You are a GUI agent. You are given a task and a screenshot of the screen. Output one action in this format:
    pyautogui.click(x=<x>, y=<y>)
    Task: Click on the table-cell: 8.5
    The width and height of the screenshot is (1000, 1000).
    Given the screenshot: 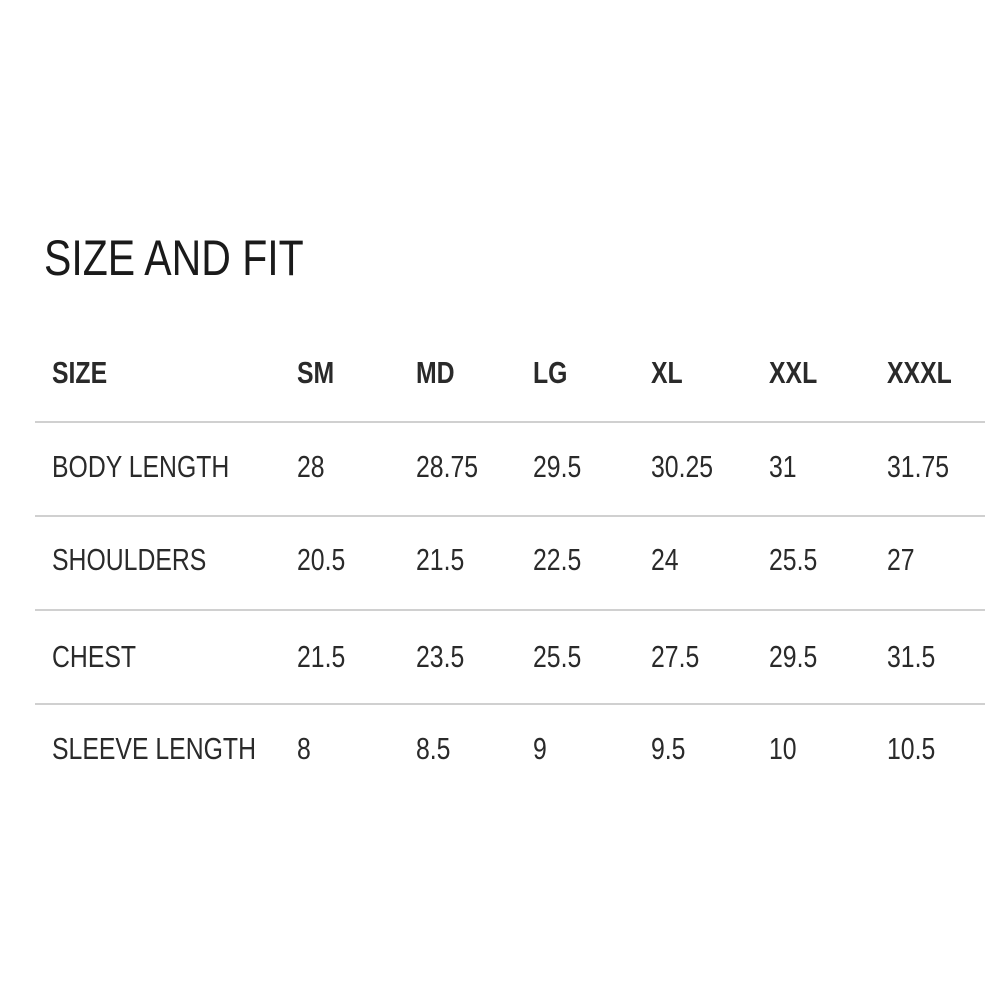 What is the action you would take?
    pyautogui.click(x=433, y=748)
    